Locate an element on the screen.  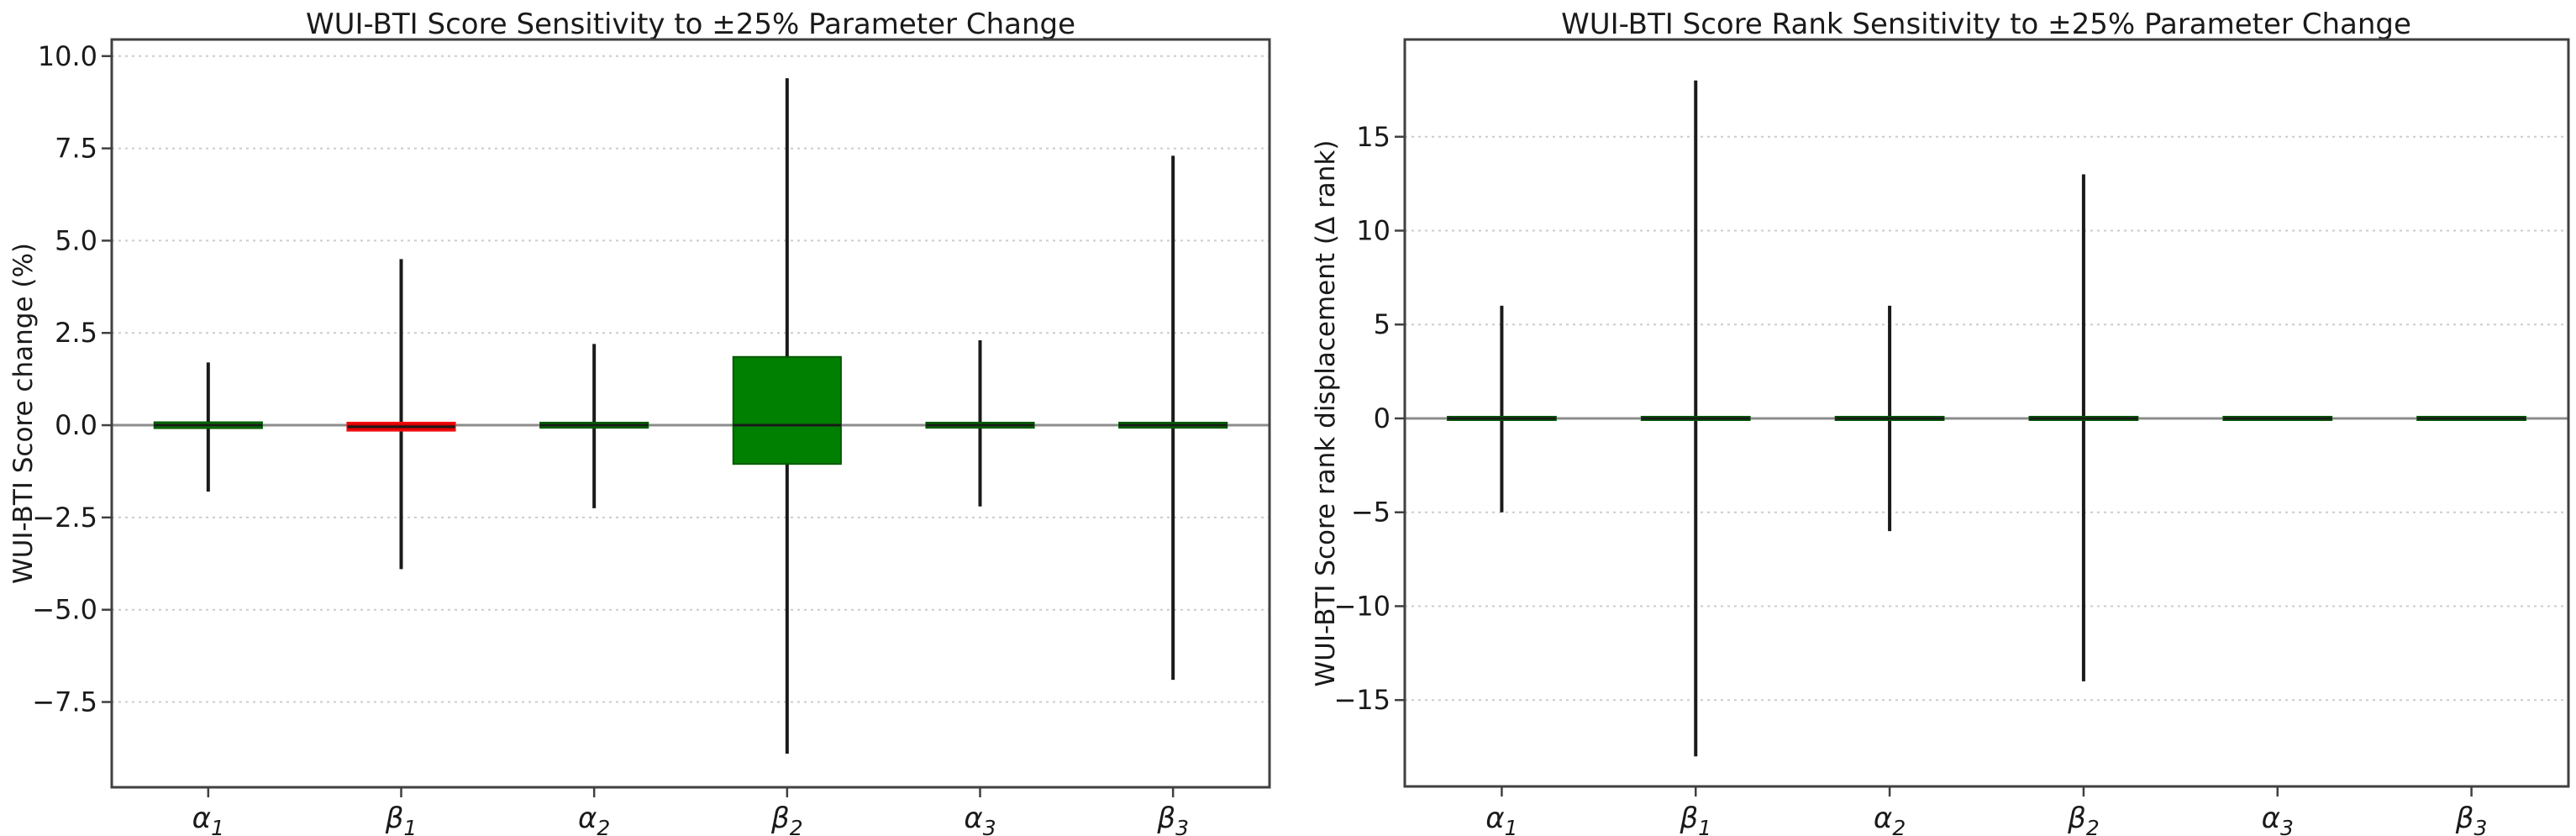
ytick-label: −15 is located at coordinates (1362, 700).